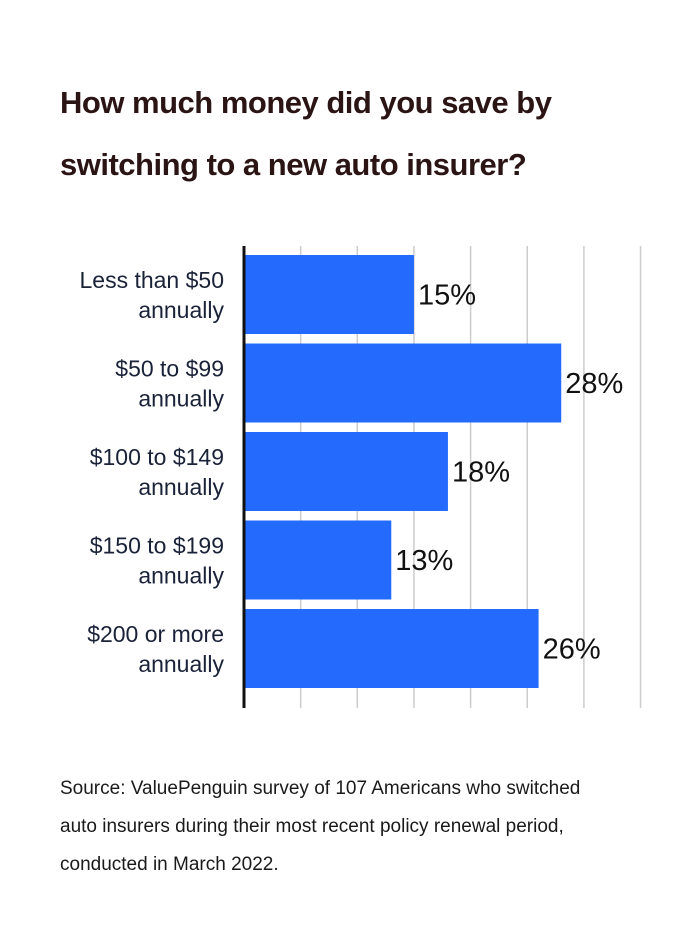 This screenshot has height=944, width=700. I want to click on category-label-2-line-1: annually, so click(181, 487).